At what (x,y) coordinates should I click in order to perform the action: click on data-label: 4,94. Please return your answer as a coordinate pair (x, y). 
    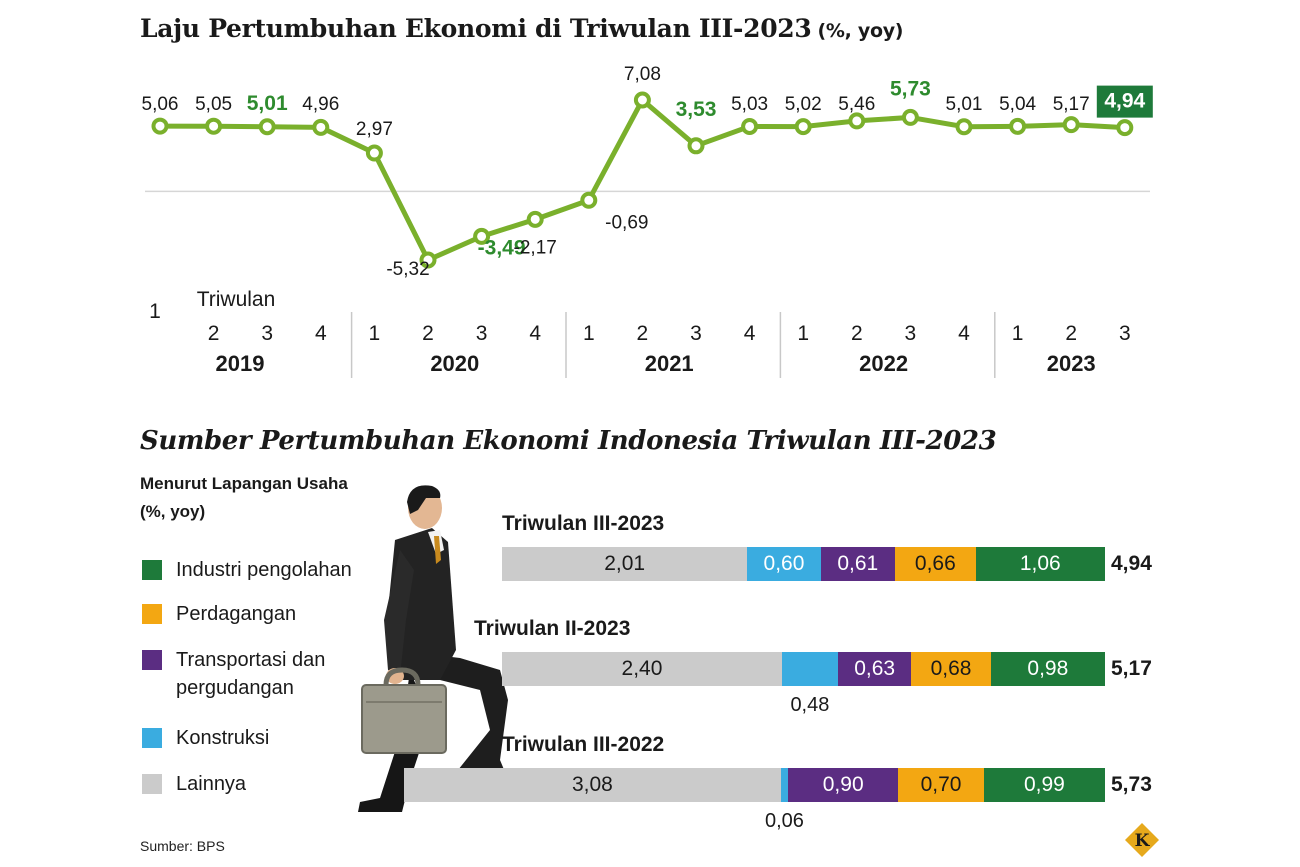
    Looking at the image, I should click on (1124, 101).